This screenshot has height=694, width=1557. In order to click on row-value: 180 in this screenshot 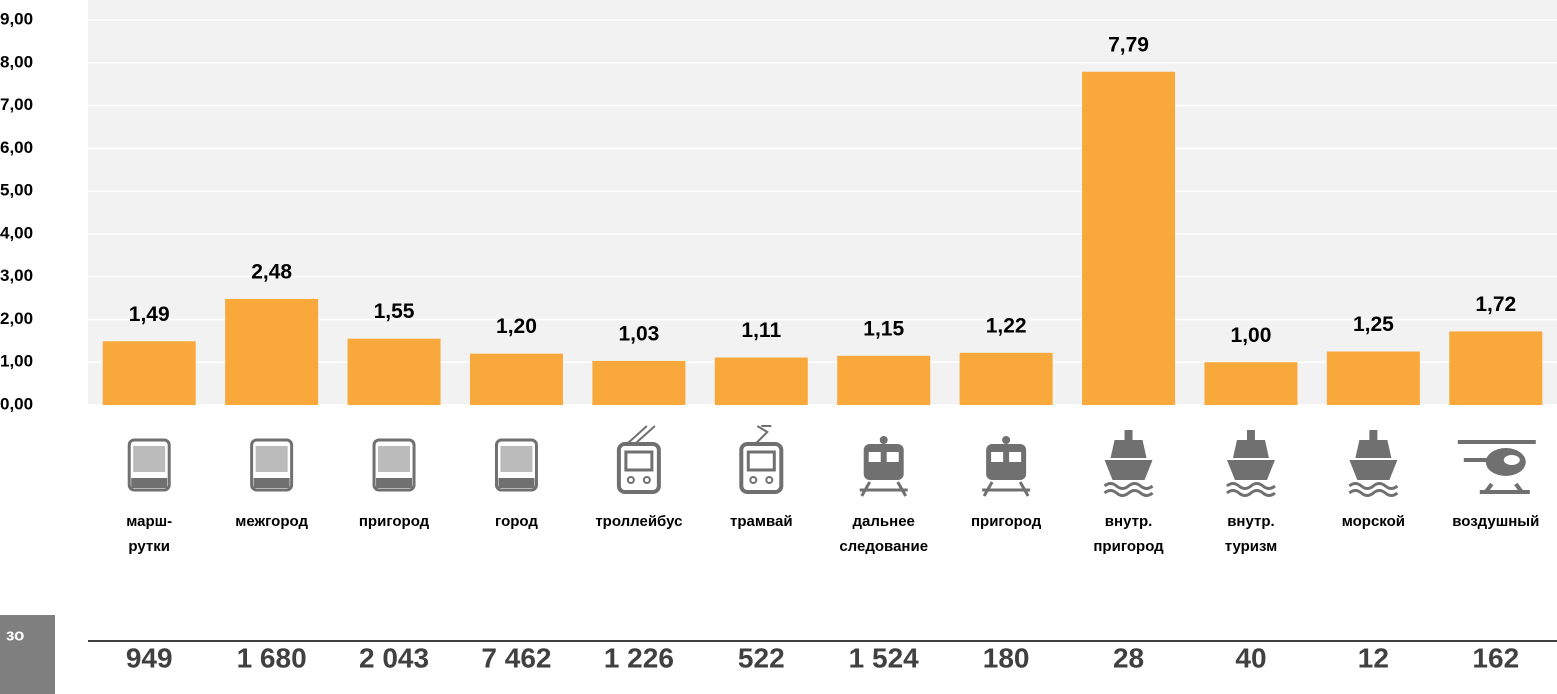, I will do `click(1006, 657)`.